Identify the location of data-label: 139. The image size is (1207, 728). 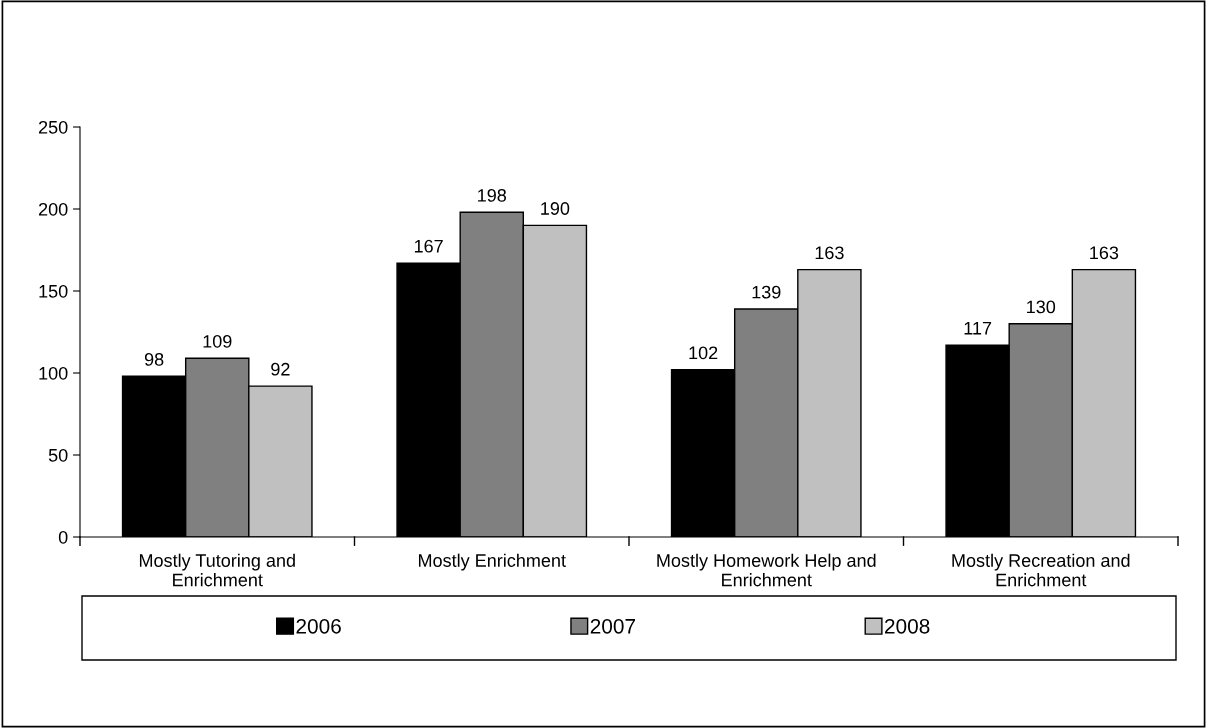
(766, 292).